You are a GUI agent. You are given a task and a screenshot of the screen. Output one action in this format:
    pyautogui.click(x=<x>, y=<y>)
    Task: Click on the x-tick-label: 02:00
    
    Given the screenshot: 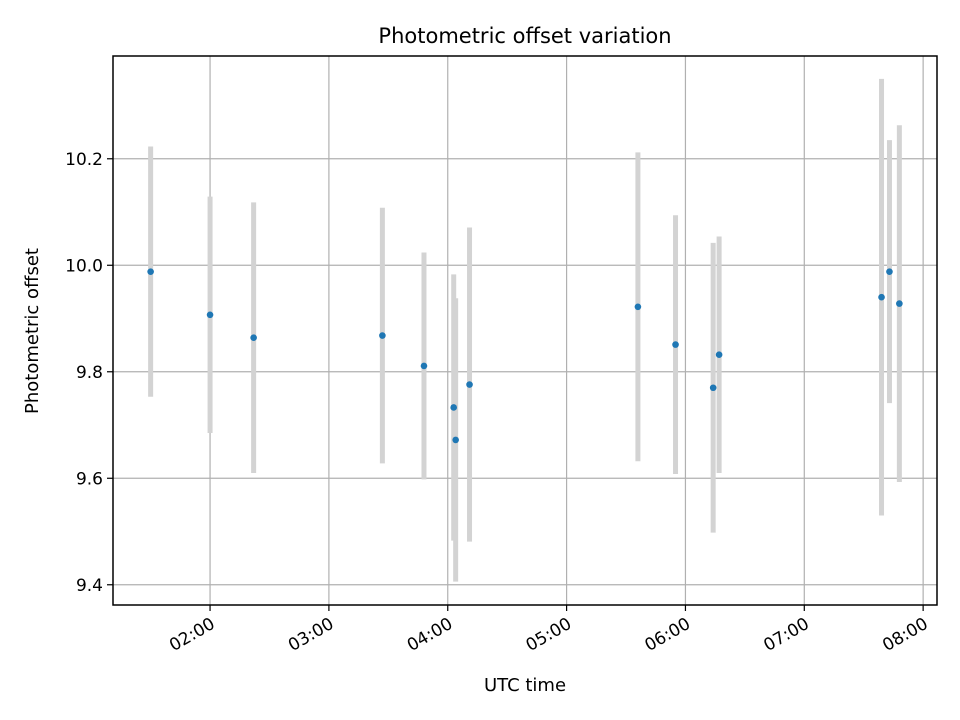 What is the action you would take?
    pyautogui.click(x=192, y=635)
    